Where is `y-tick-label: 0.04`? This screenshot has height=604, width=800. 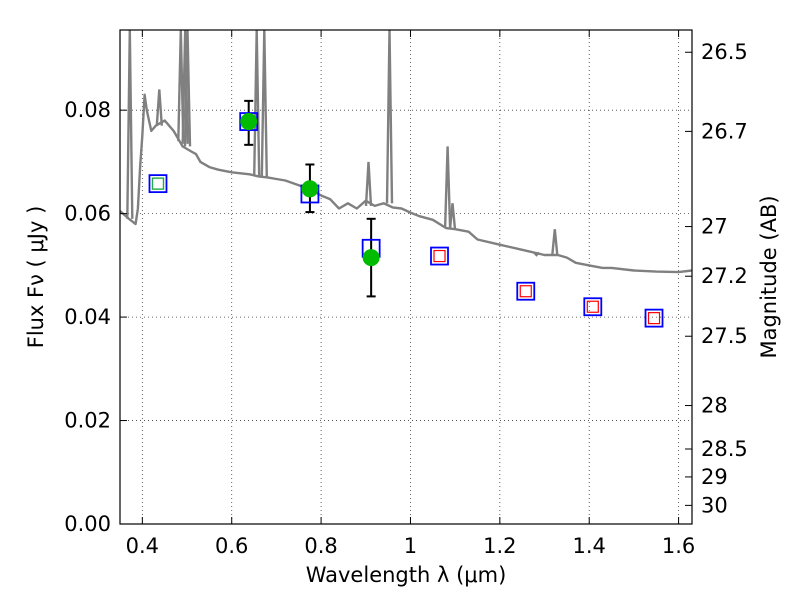
y-tick-label: 0.04 is located at coordinates (87, 317).